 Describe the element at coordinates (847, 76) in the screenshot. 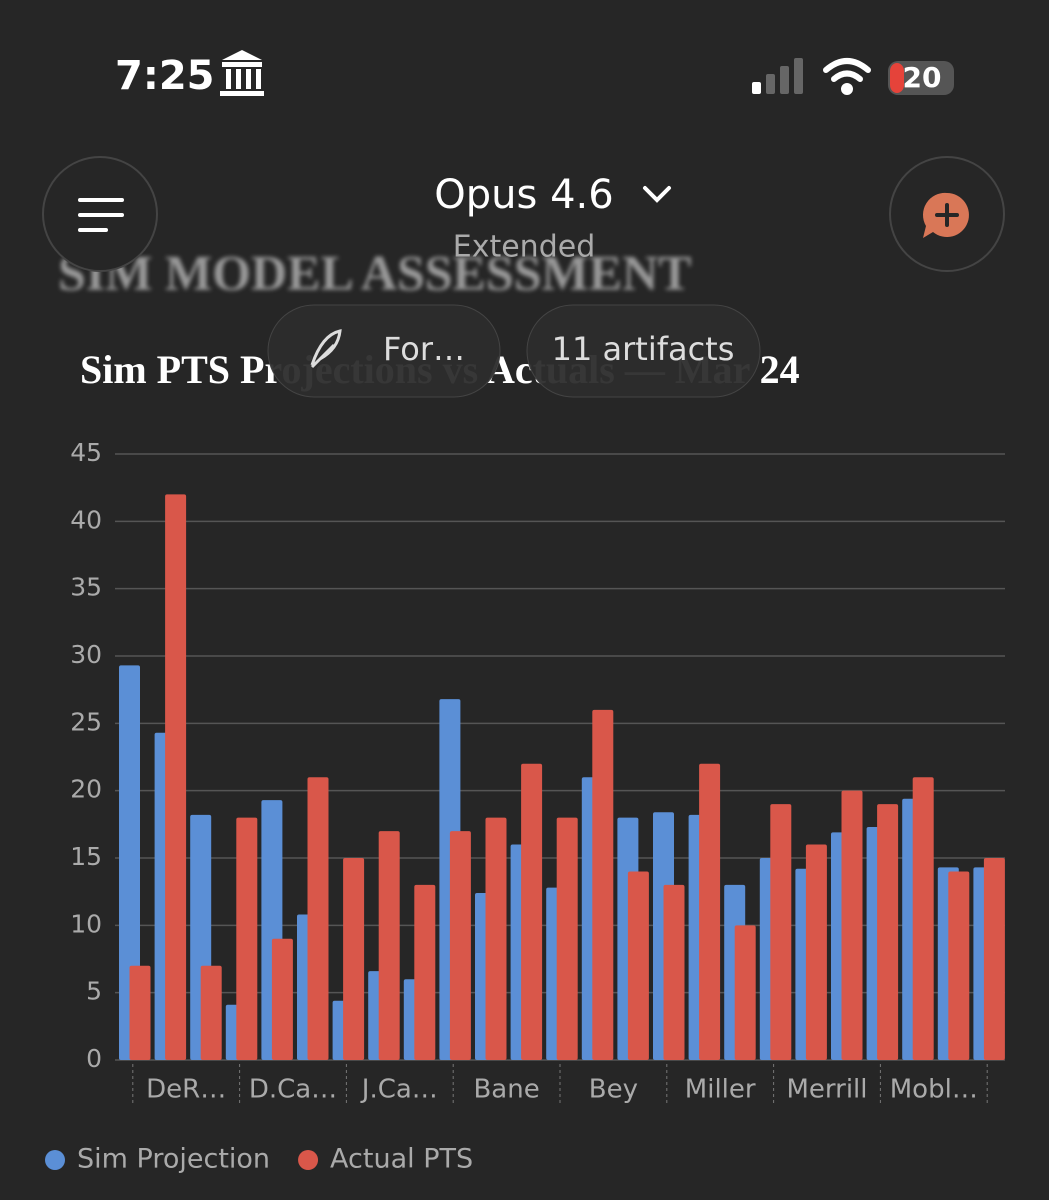

I see `wifi-icon` at that location.